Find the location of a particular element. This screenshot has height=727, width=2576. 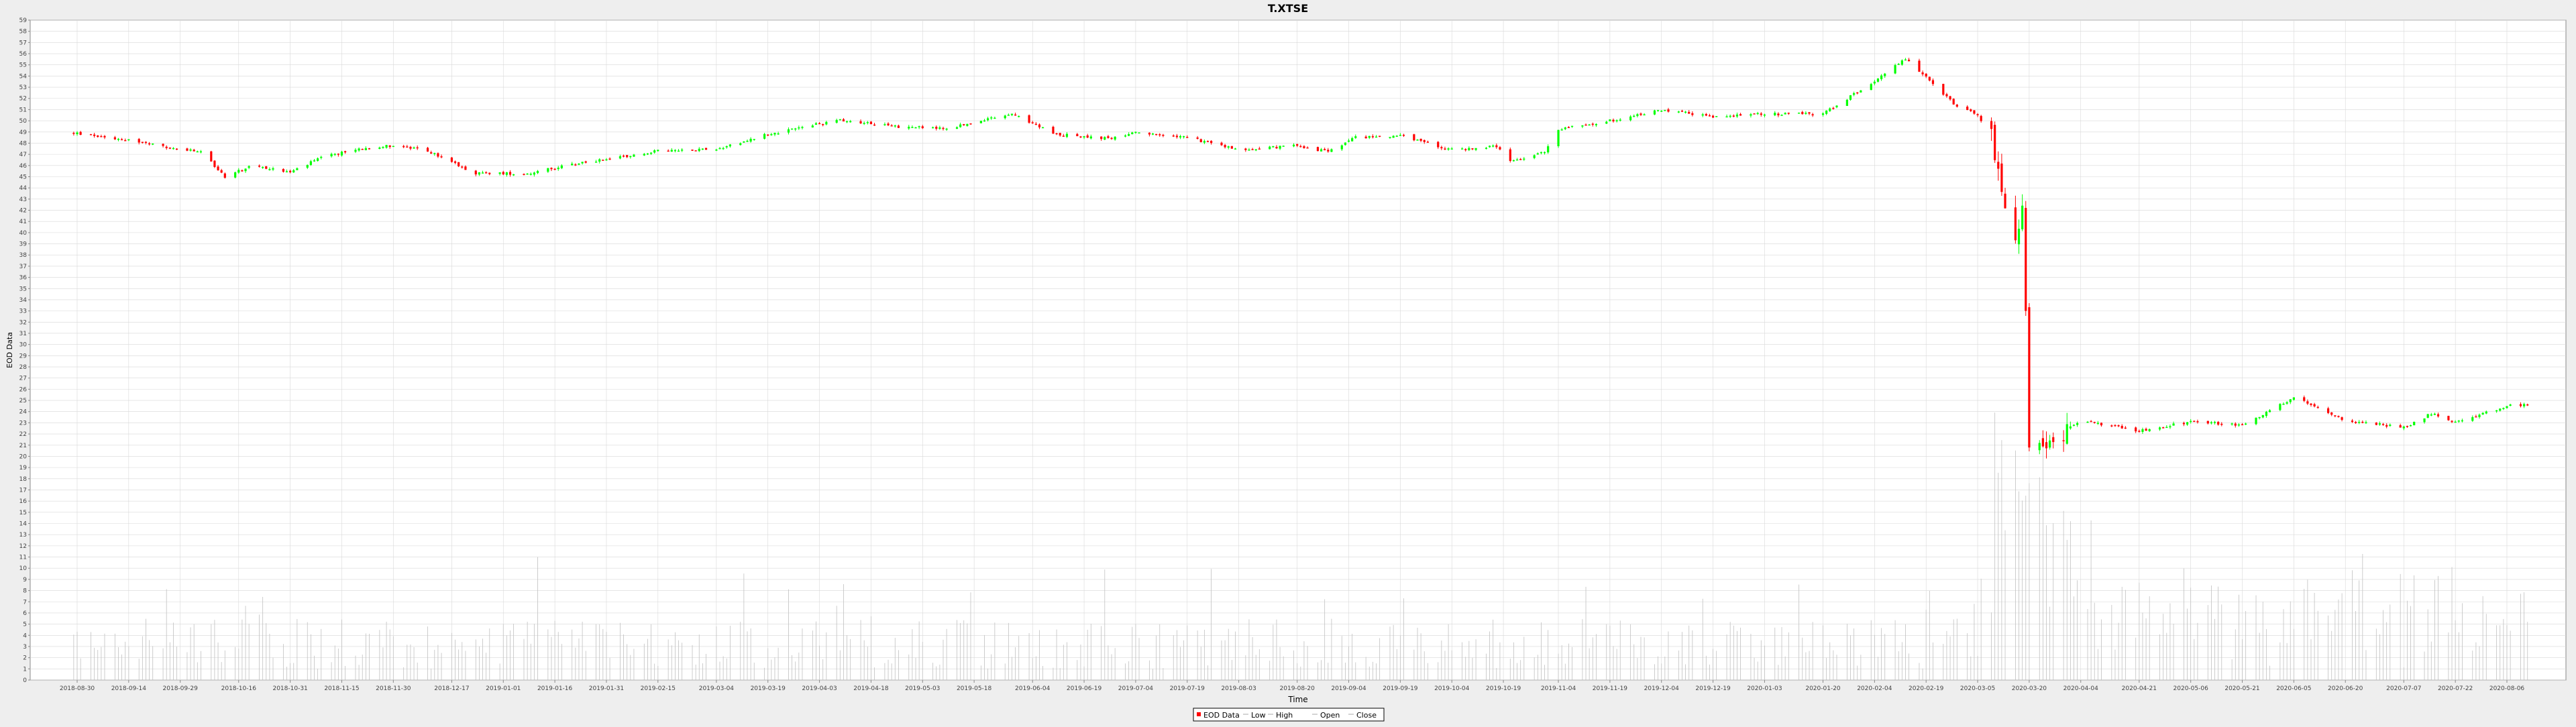

x-tick-label: 2020-05-06 is located at coordinates (2191, 688).